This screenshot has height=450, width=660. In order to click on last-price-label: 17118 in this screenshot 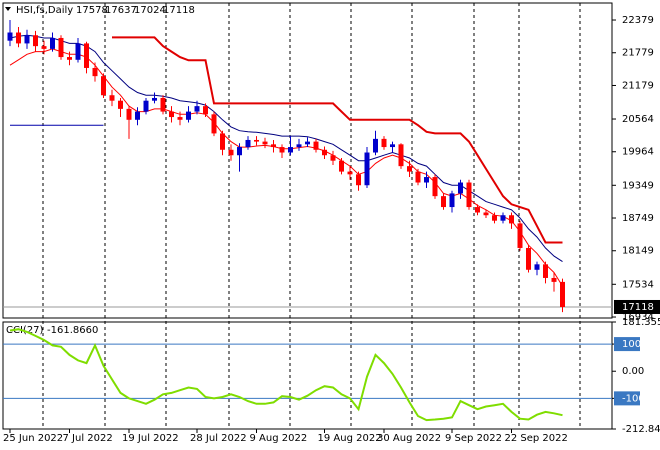, I will do `click(638, 307)`.